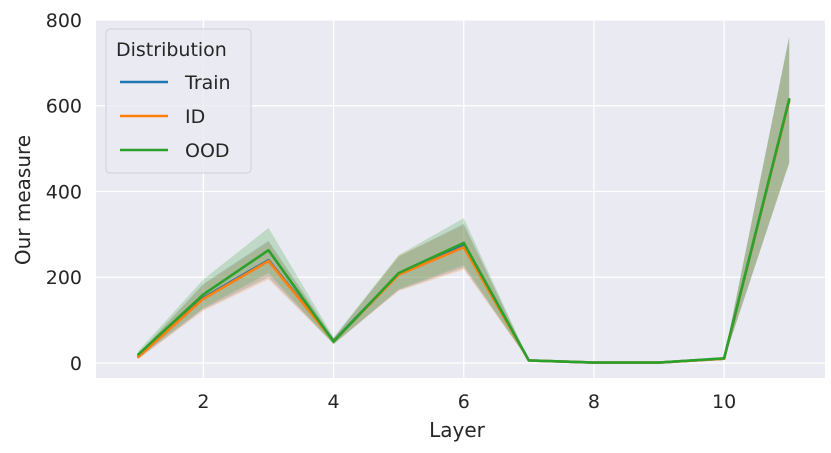 The height and width of the screenshot is (453, 831). Describe the element at coordinates (724, 402) in the screenshot. I see `x-tick-label: 10` at that location.